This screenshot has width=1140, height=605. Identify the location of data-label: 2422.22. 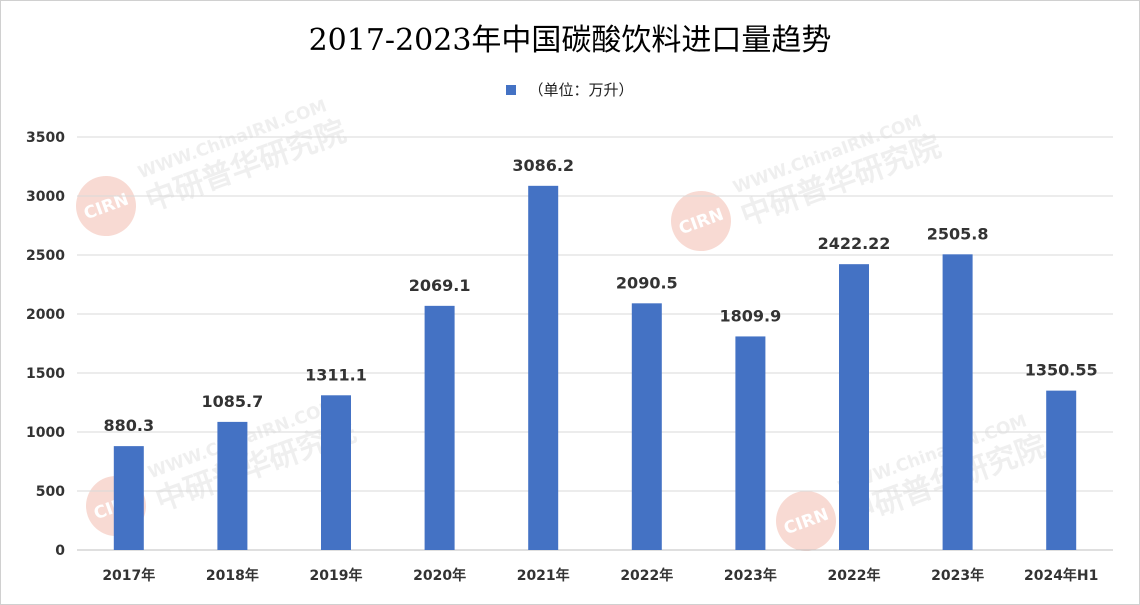
(854, 243).